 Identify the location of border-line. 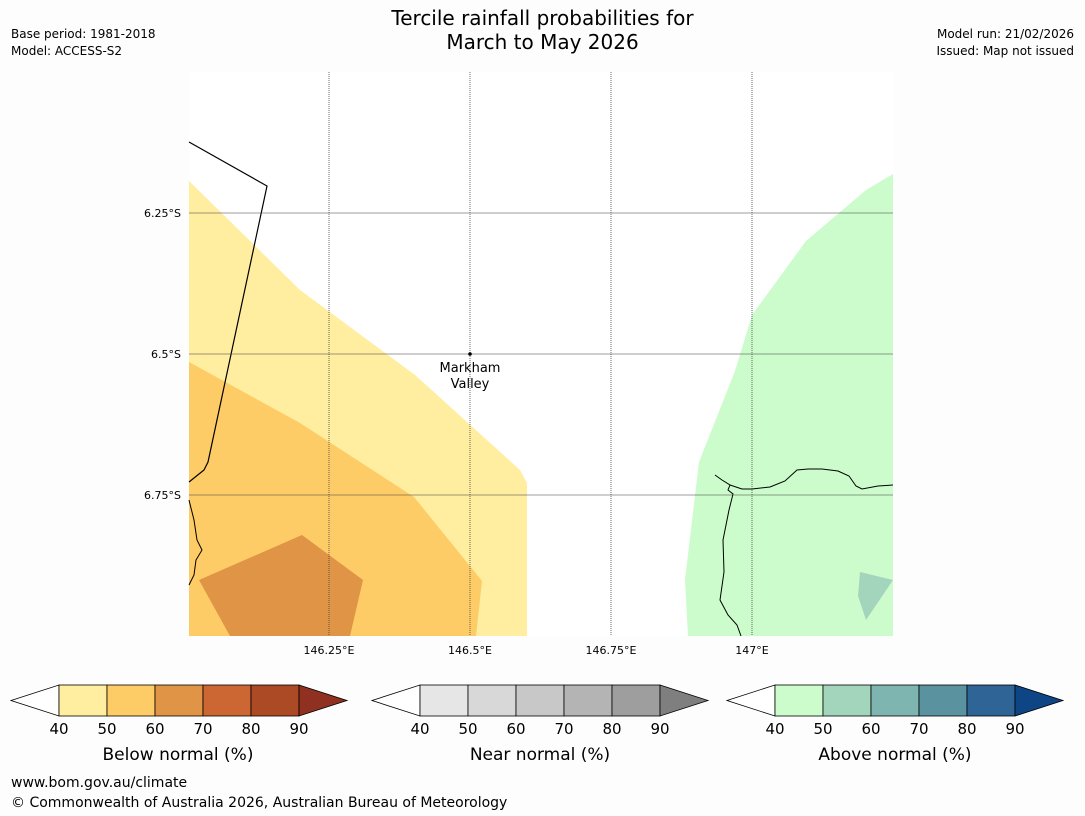
(228, 312).